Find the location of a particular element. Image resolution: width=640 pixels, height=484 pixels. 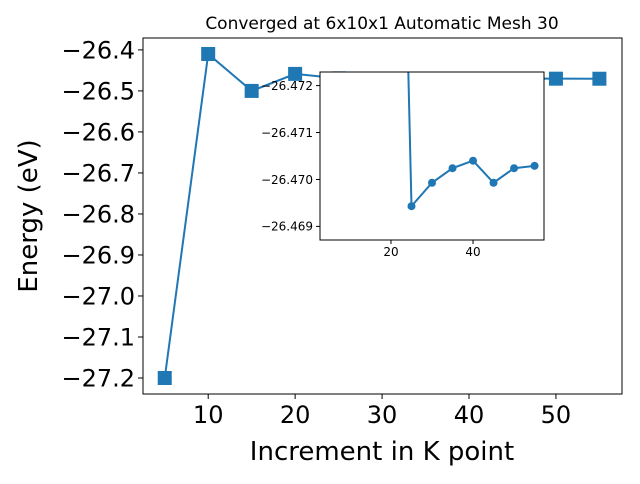

inset-y-tick-label-2: −26.470 is located at coordinates (287, 180).